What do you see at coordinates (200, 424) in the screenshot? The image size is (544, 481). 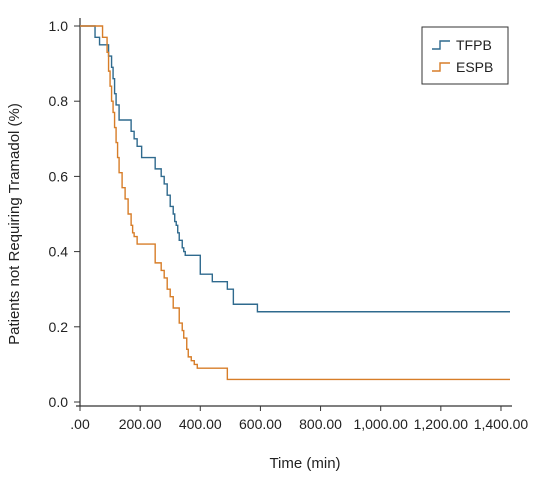 I see `x-tick-label: 400.00` at bounding box center [200, 424].